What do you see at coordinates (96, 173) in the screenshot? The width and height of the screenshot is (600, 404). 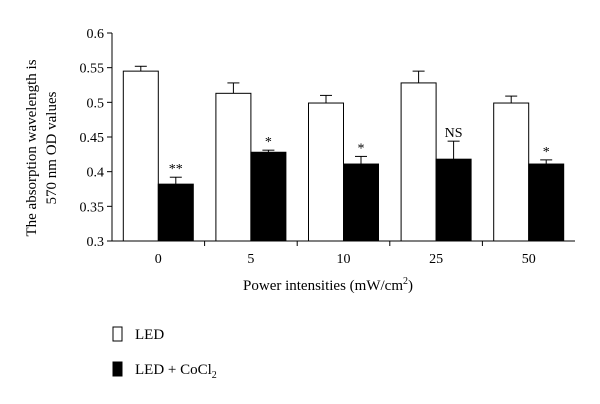 I see `y-tick-label: 0.4` at bounding box center [96, 173].